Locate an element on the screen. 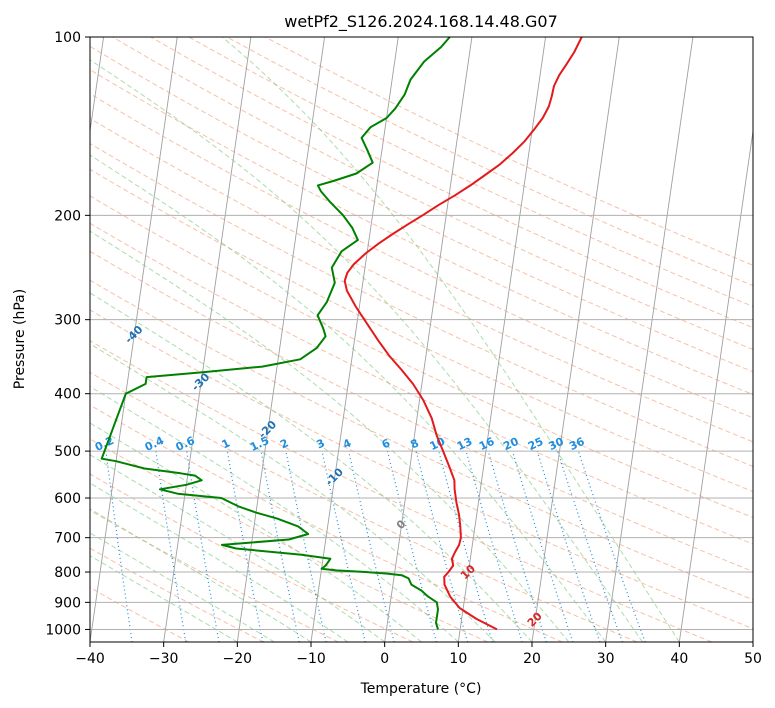  mixing-ratio-label: 20 is located at coordinates (511, 444).